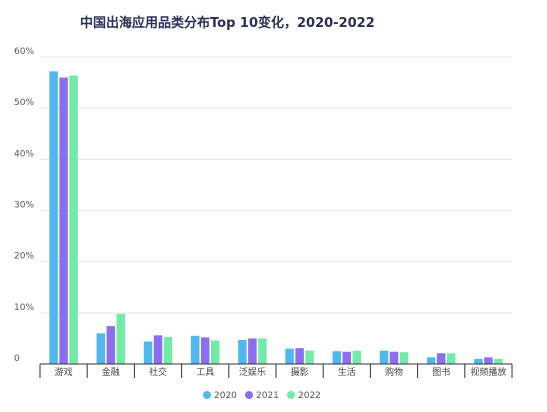  Describe the element at coordinates (276, 370) in the screenshot. I see `x-axis: 游戏 金融 社交 工具 泛娱乐 摄影 生活 购物 图书 视频播放` at that location.